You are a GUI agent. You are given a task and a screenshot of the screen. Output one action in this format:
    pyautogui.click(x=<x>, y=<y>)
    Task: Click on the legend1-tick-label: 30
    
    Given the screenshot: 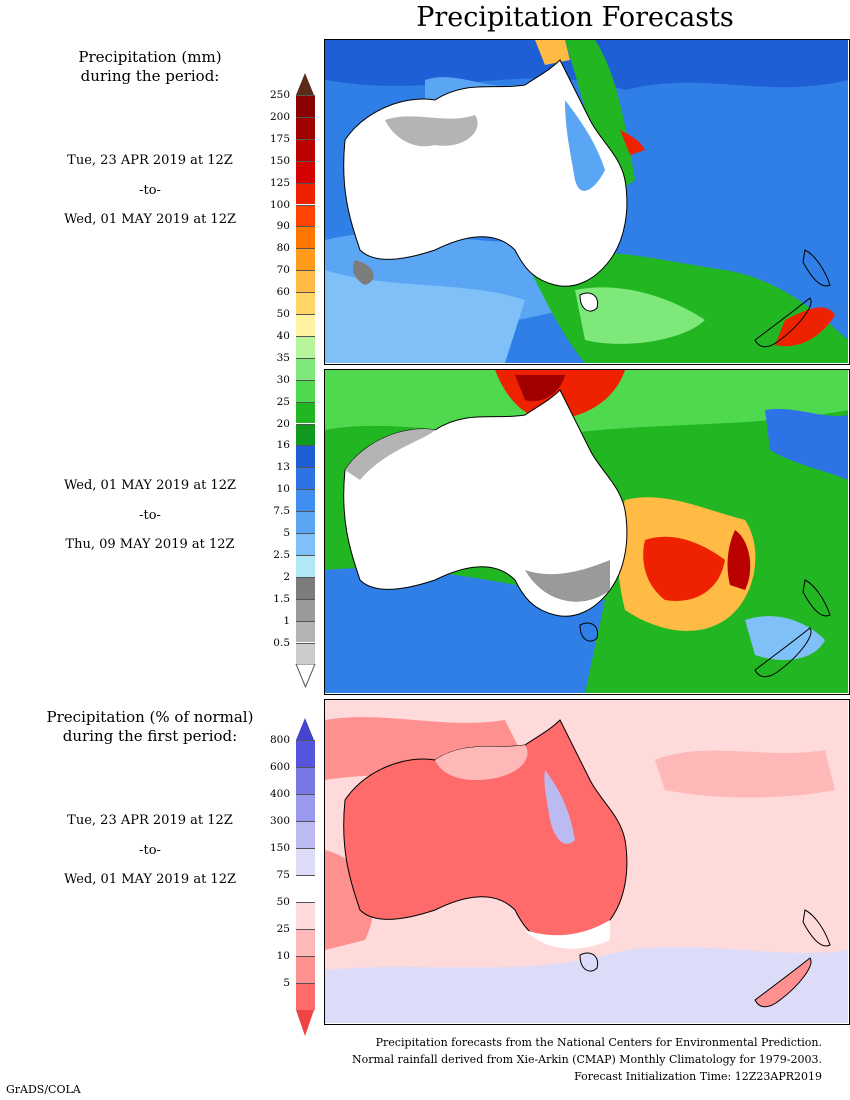 What is the action you would take?
    pyautogui.click(x=283, y=379)
    